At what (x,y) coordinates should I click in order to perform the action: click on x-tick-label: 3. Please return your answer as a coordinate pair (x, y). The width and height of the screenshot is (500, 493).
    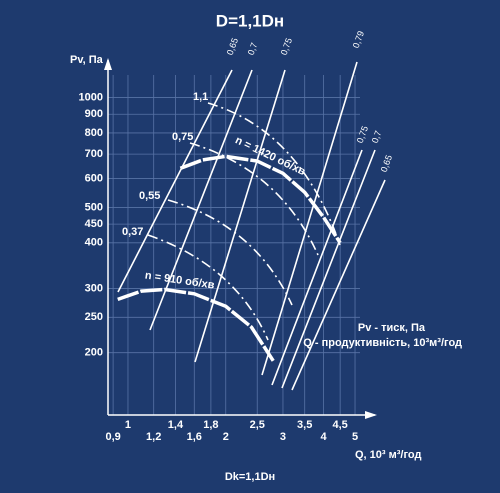
    Looking at the image, I should click on (283, 437).